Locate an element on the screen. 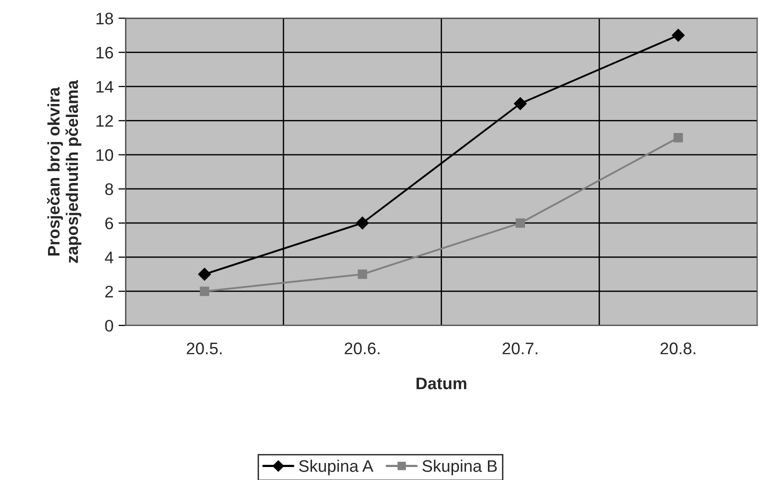 This screenshot has height=480, width=761. x-axis-title: Datum is located at coordinates (441, 384).